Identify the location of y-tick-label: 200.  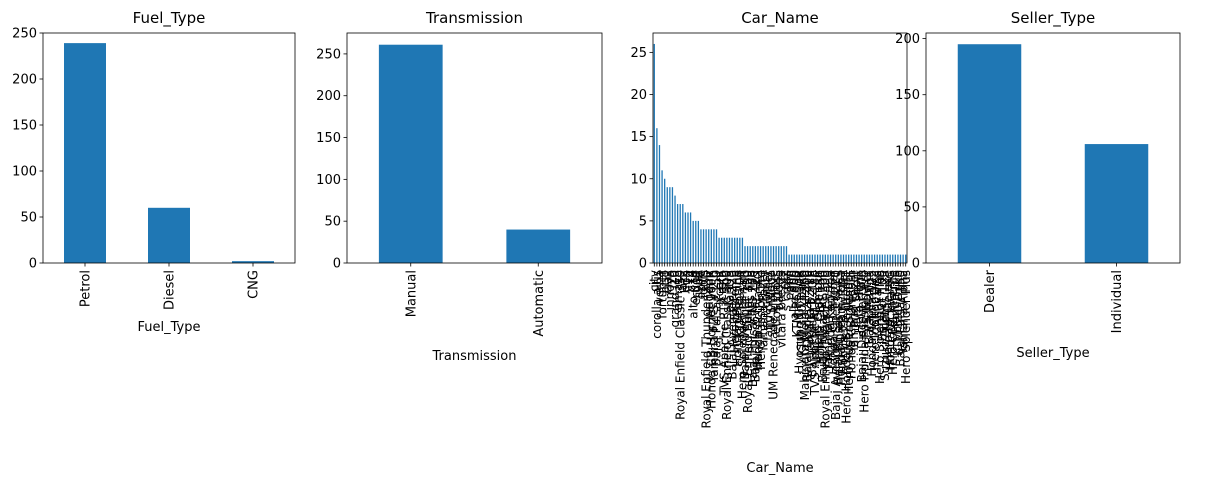
(907, 39).